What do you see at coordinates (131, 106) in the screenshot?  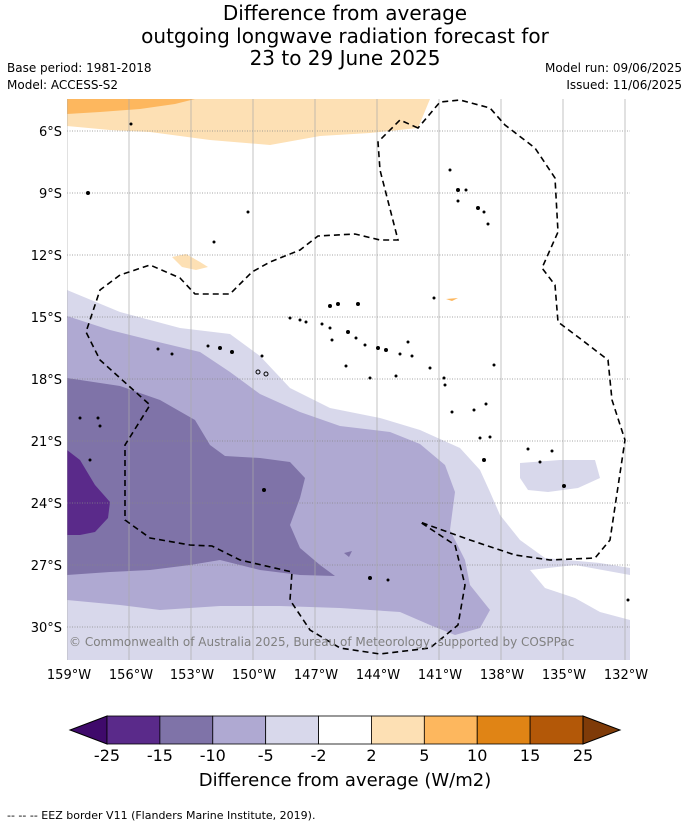 I see `strong-positive-anomaly-region` at bounding box center [131, 106].